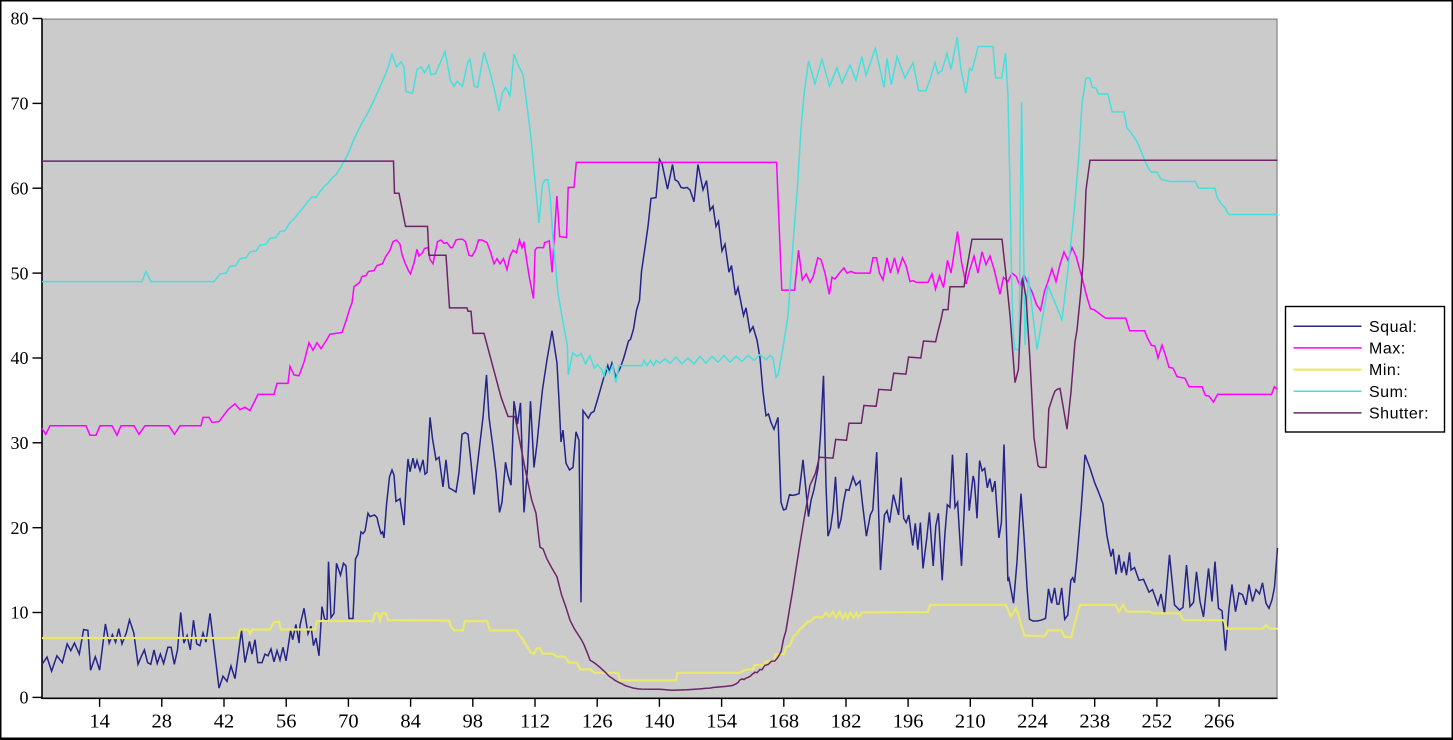 The width and height of the screenshot is (1453, 740). What do you see at coordinates (224, 722) in the screenshot?
I see `svg-text: 42` at bounding box center [224, 722].